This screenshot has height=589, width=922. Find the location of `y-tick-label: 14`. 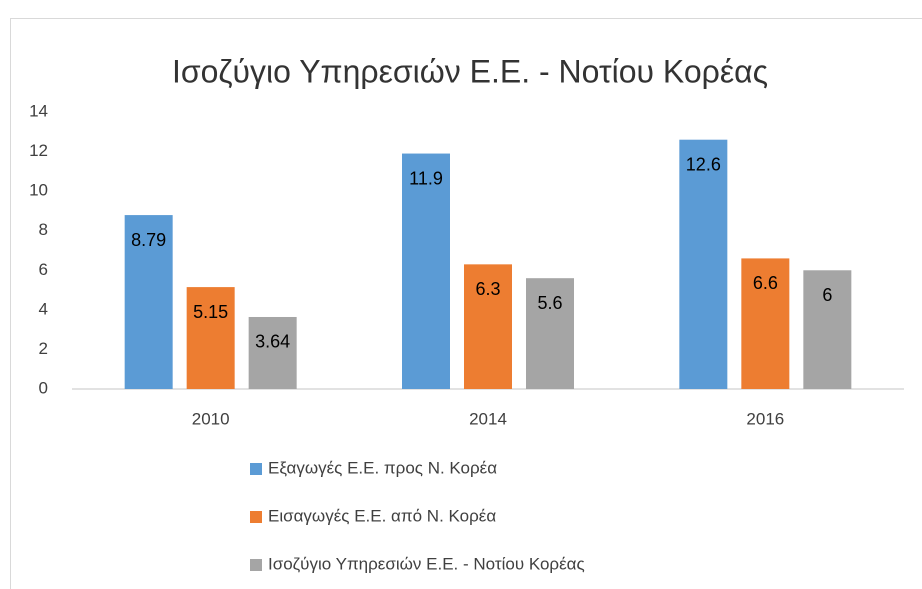

y-tick-label: 14 is located at coordinates (38, 110).